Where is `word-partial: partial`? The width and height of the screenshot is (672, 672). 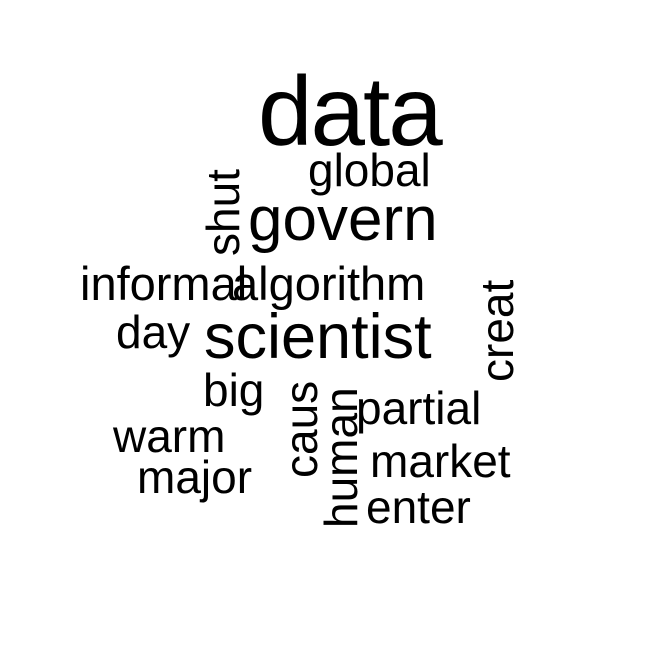 word-partial: partial is located at coordinates (419, 408).